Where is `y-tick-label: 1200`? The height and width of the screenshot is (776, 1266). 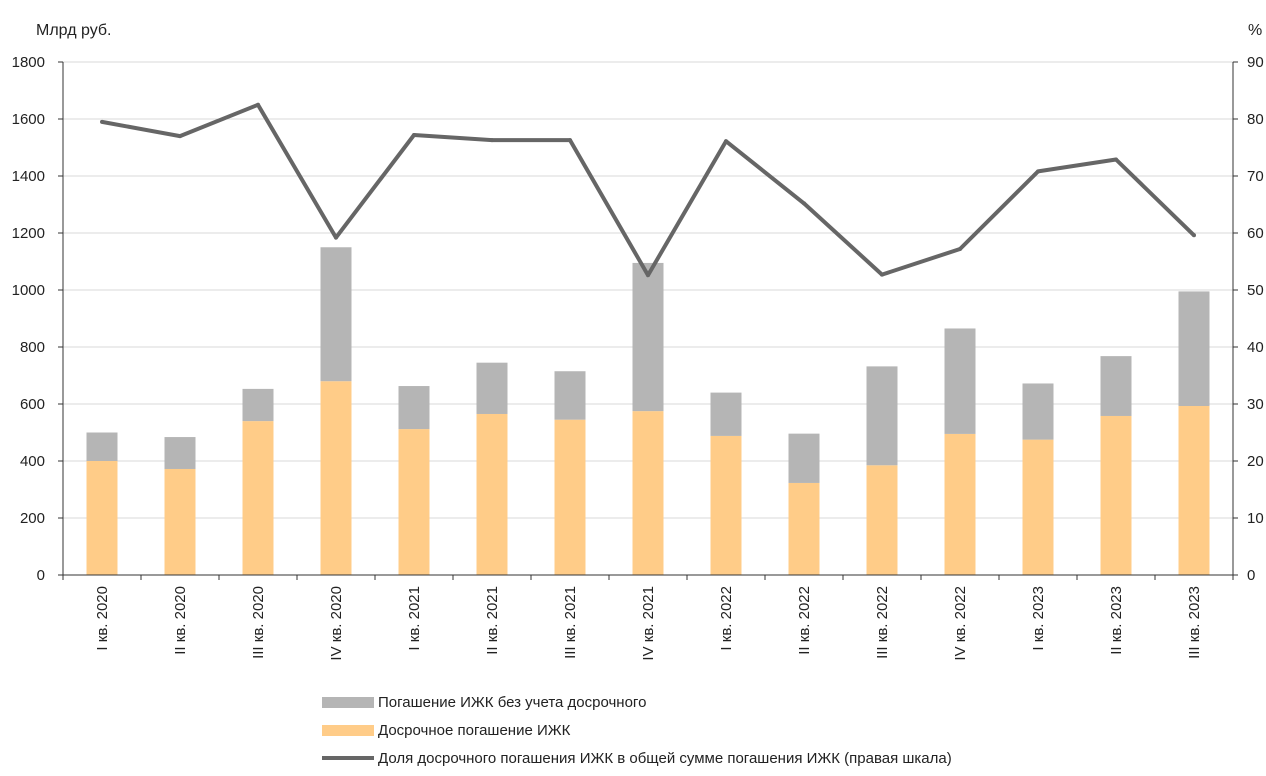 y-tick-label: 1200 is located at coordinates (28, 233).